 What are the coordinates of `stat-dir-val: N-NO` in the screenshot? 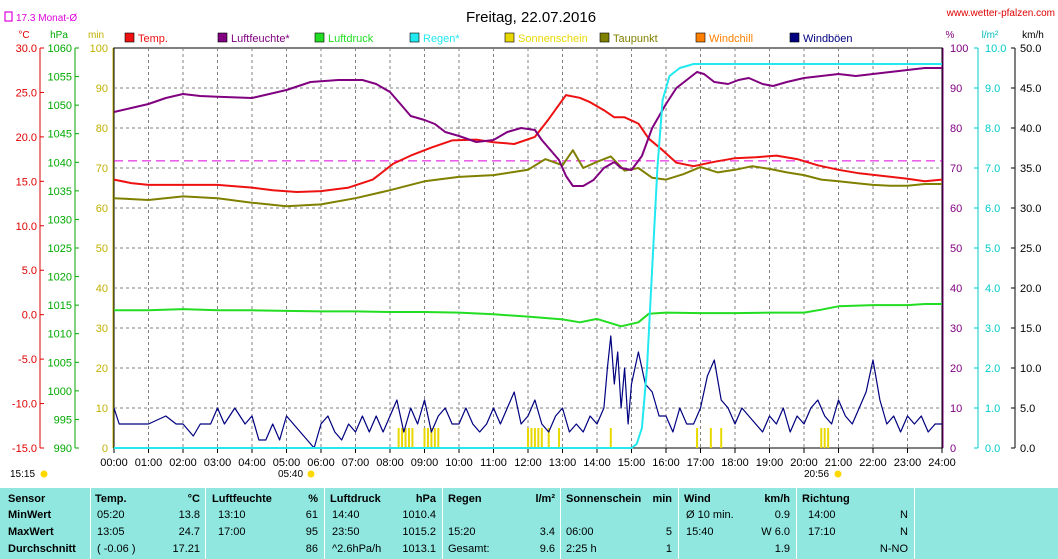 It's located at (893, 549).